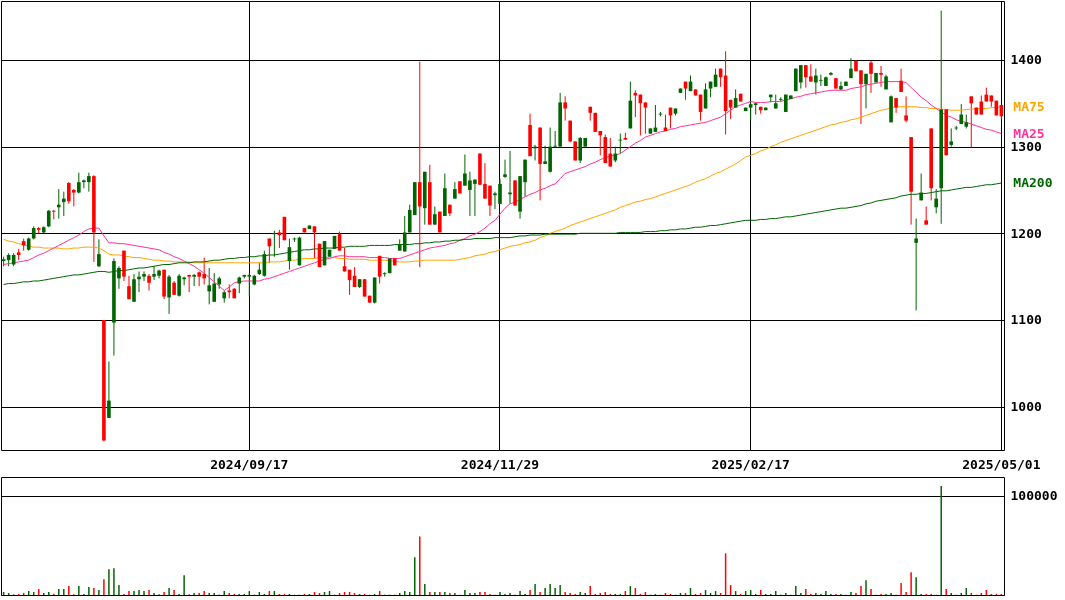 The height and width of the screenshot is (600, 1065). I want to click on y-tick-label: 1300, so click(1026, 147).